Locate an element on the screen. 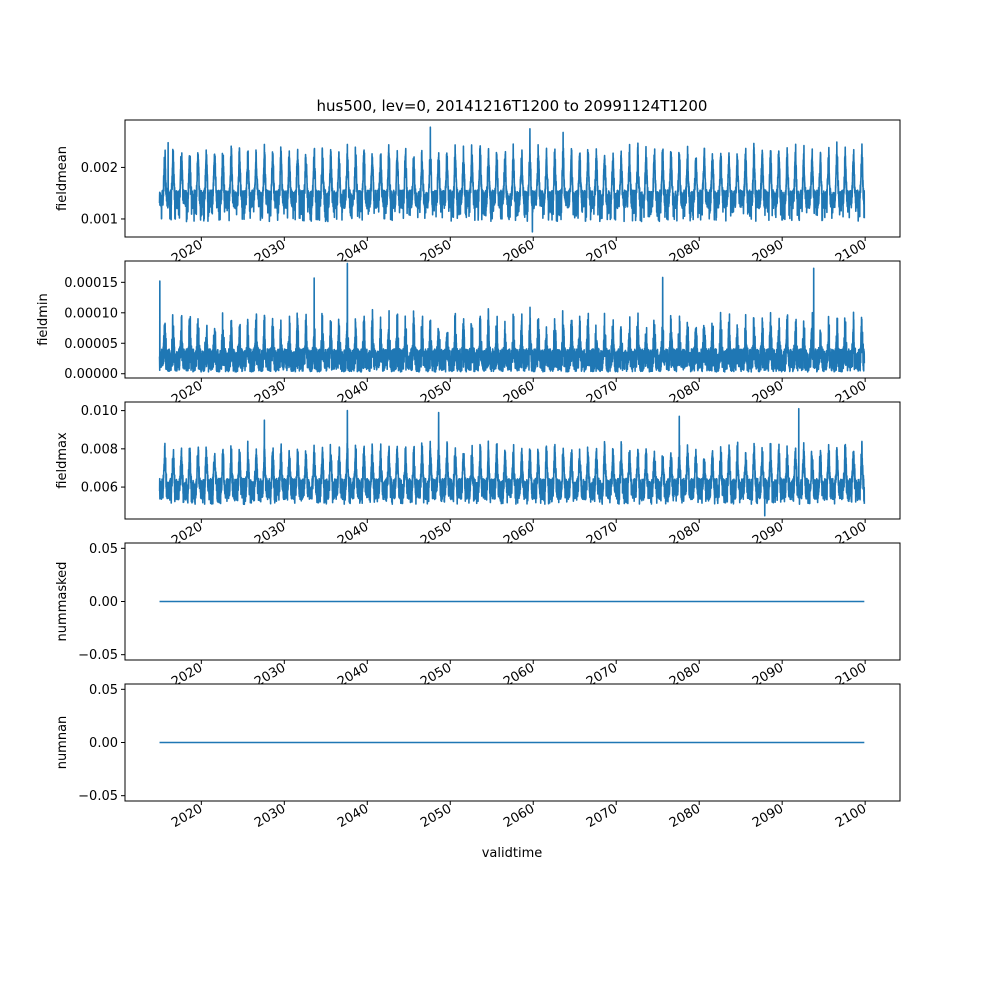  x-tick-label: 2030 is located at coordinates (270, 816).